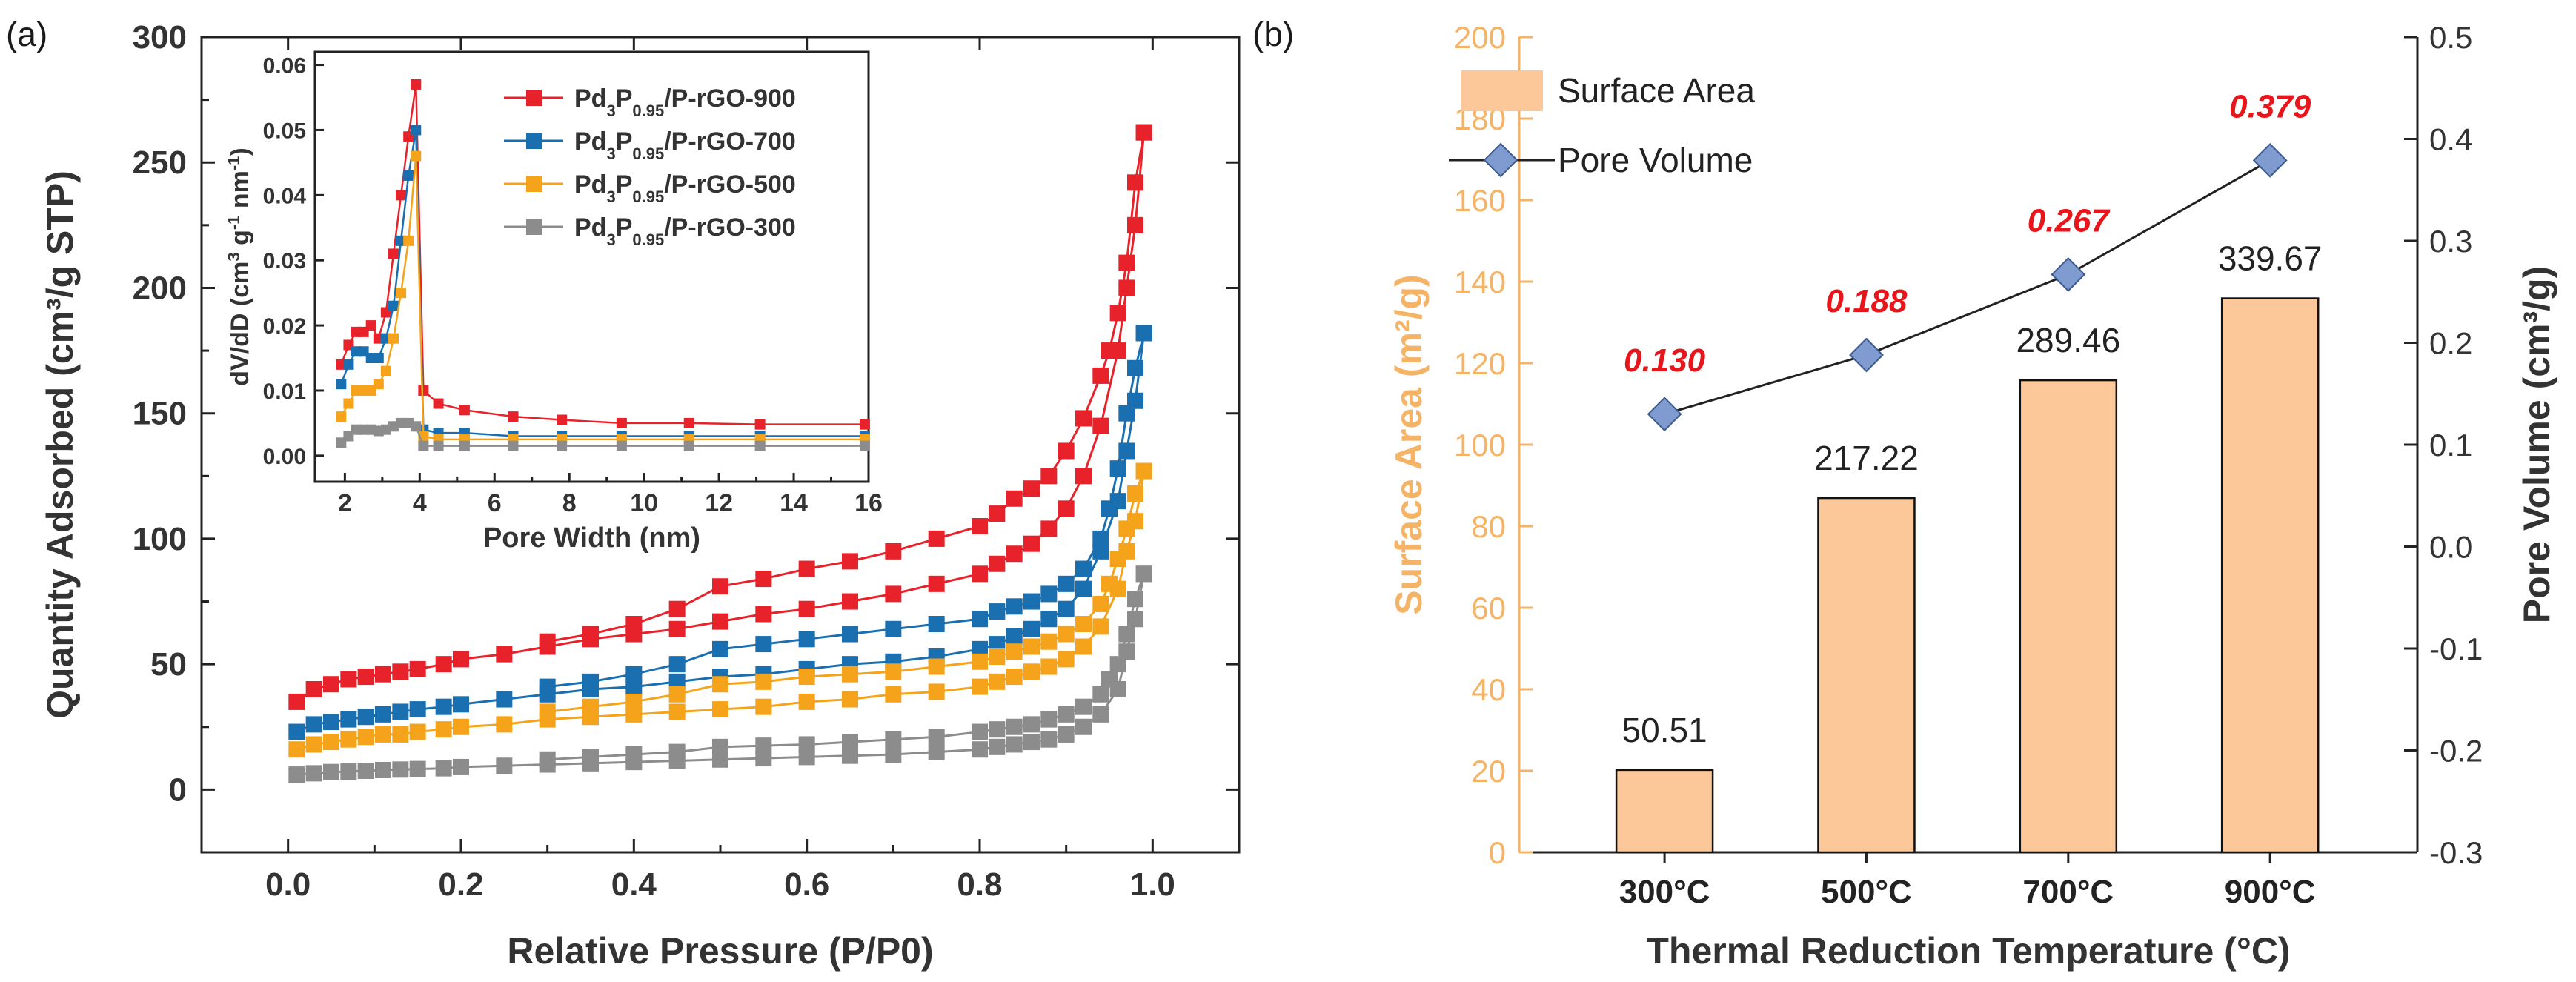 The width and height of the screenshot is (2576, 982). What do you see at coordinates (26, 34) in the screenshot?
I see `panel-a-label: (a)` at bounding box center [26, 34].